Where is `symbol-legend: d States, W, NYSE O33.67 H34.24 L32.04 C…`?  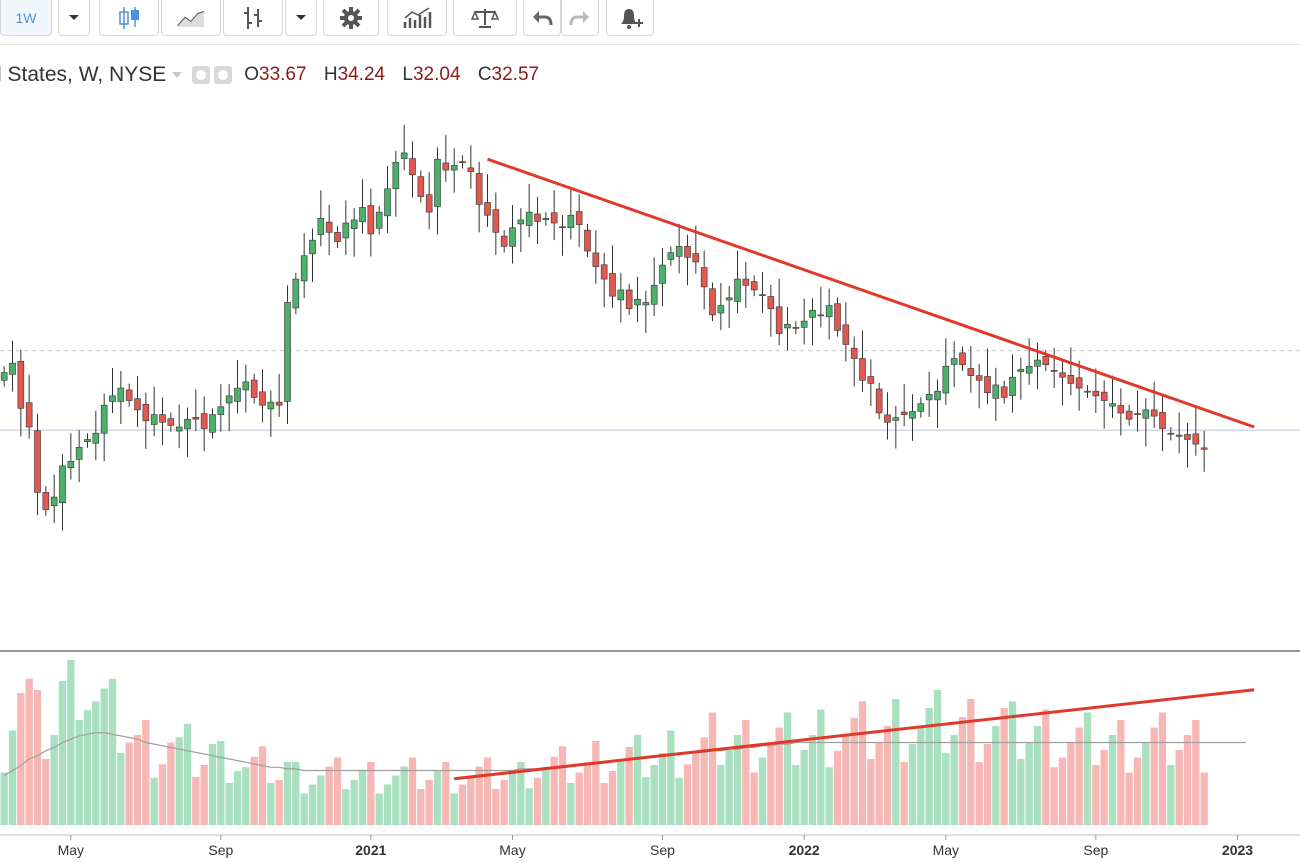 symbol-legend: d States, W, NYSE O33.67 H34.24 L32.04 C… is located at coordinates (275, 75).